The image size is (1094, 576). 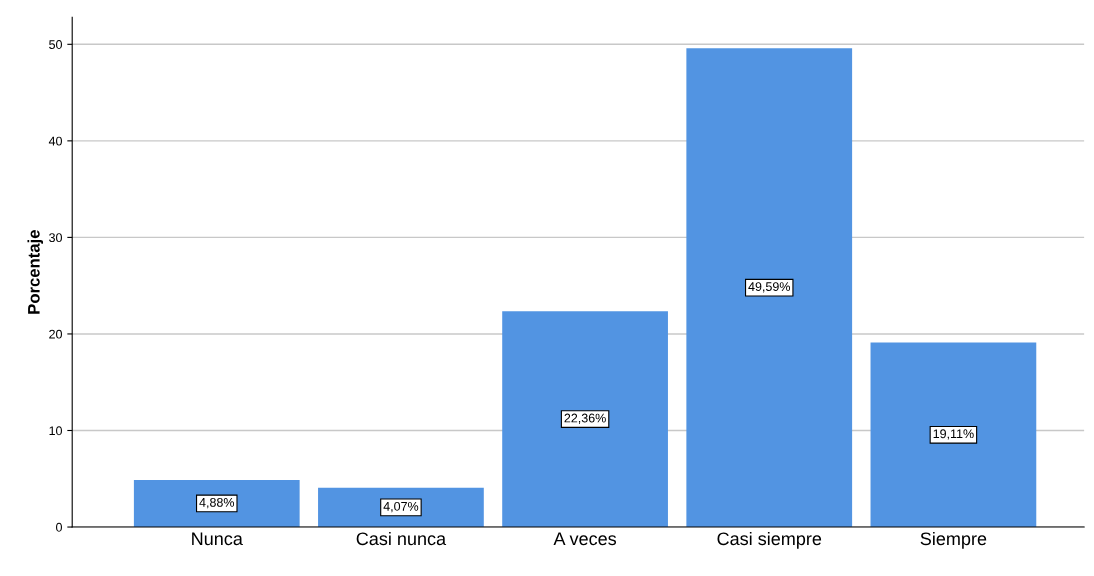 What do you see at coordinates (769, 540) in the screenshot?
I see `x-tick-label: Casi siempre` at bounding box center [769, 540].